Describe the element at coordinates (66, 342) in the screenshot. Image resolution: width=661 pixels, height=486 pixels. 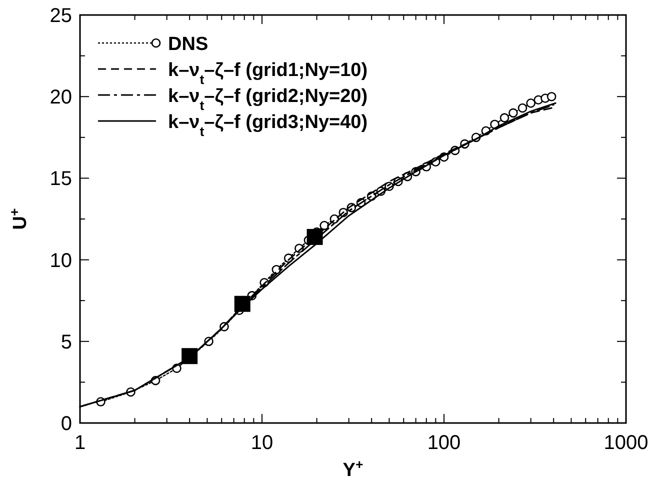
I see `y-tick-label: 5` at that location.